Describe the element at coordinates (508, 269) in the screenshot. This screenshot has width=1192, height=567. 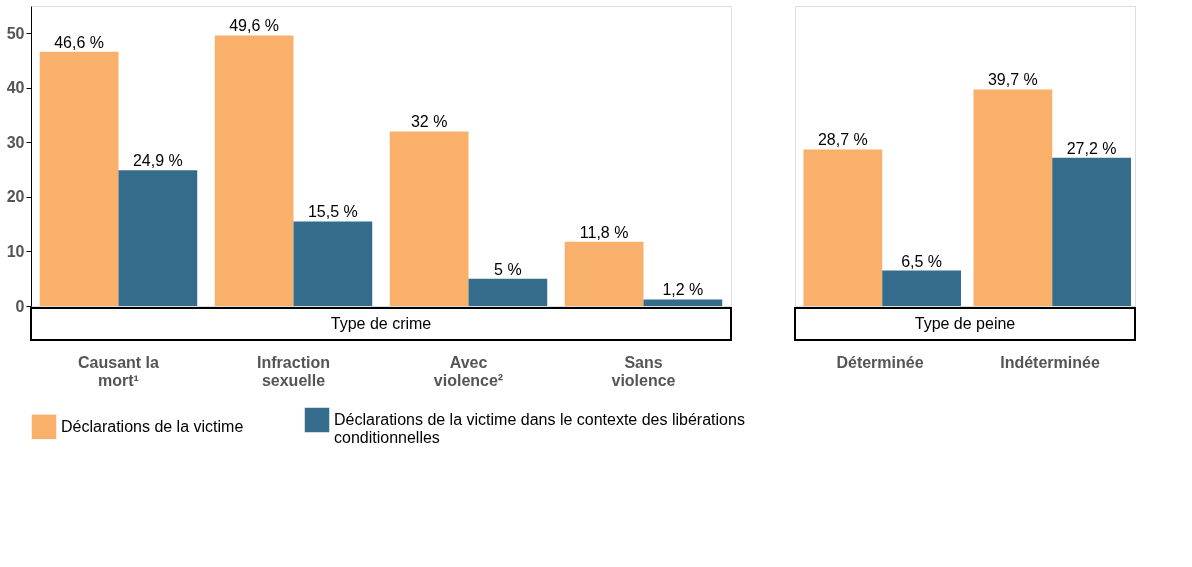
I see `data-label: 5 %` at that location.